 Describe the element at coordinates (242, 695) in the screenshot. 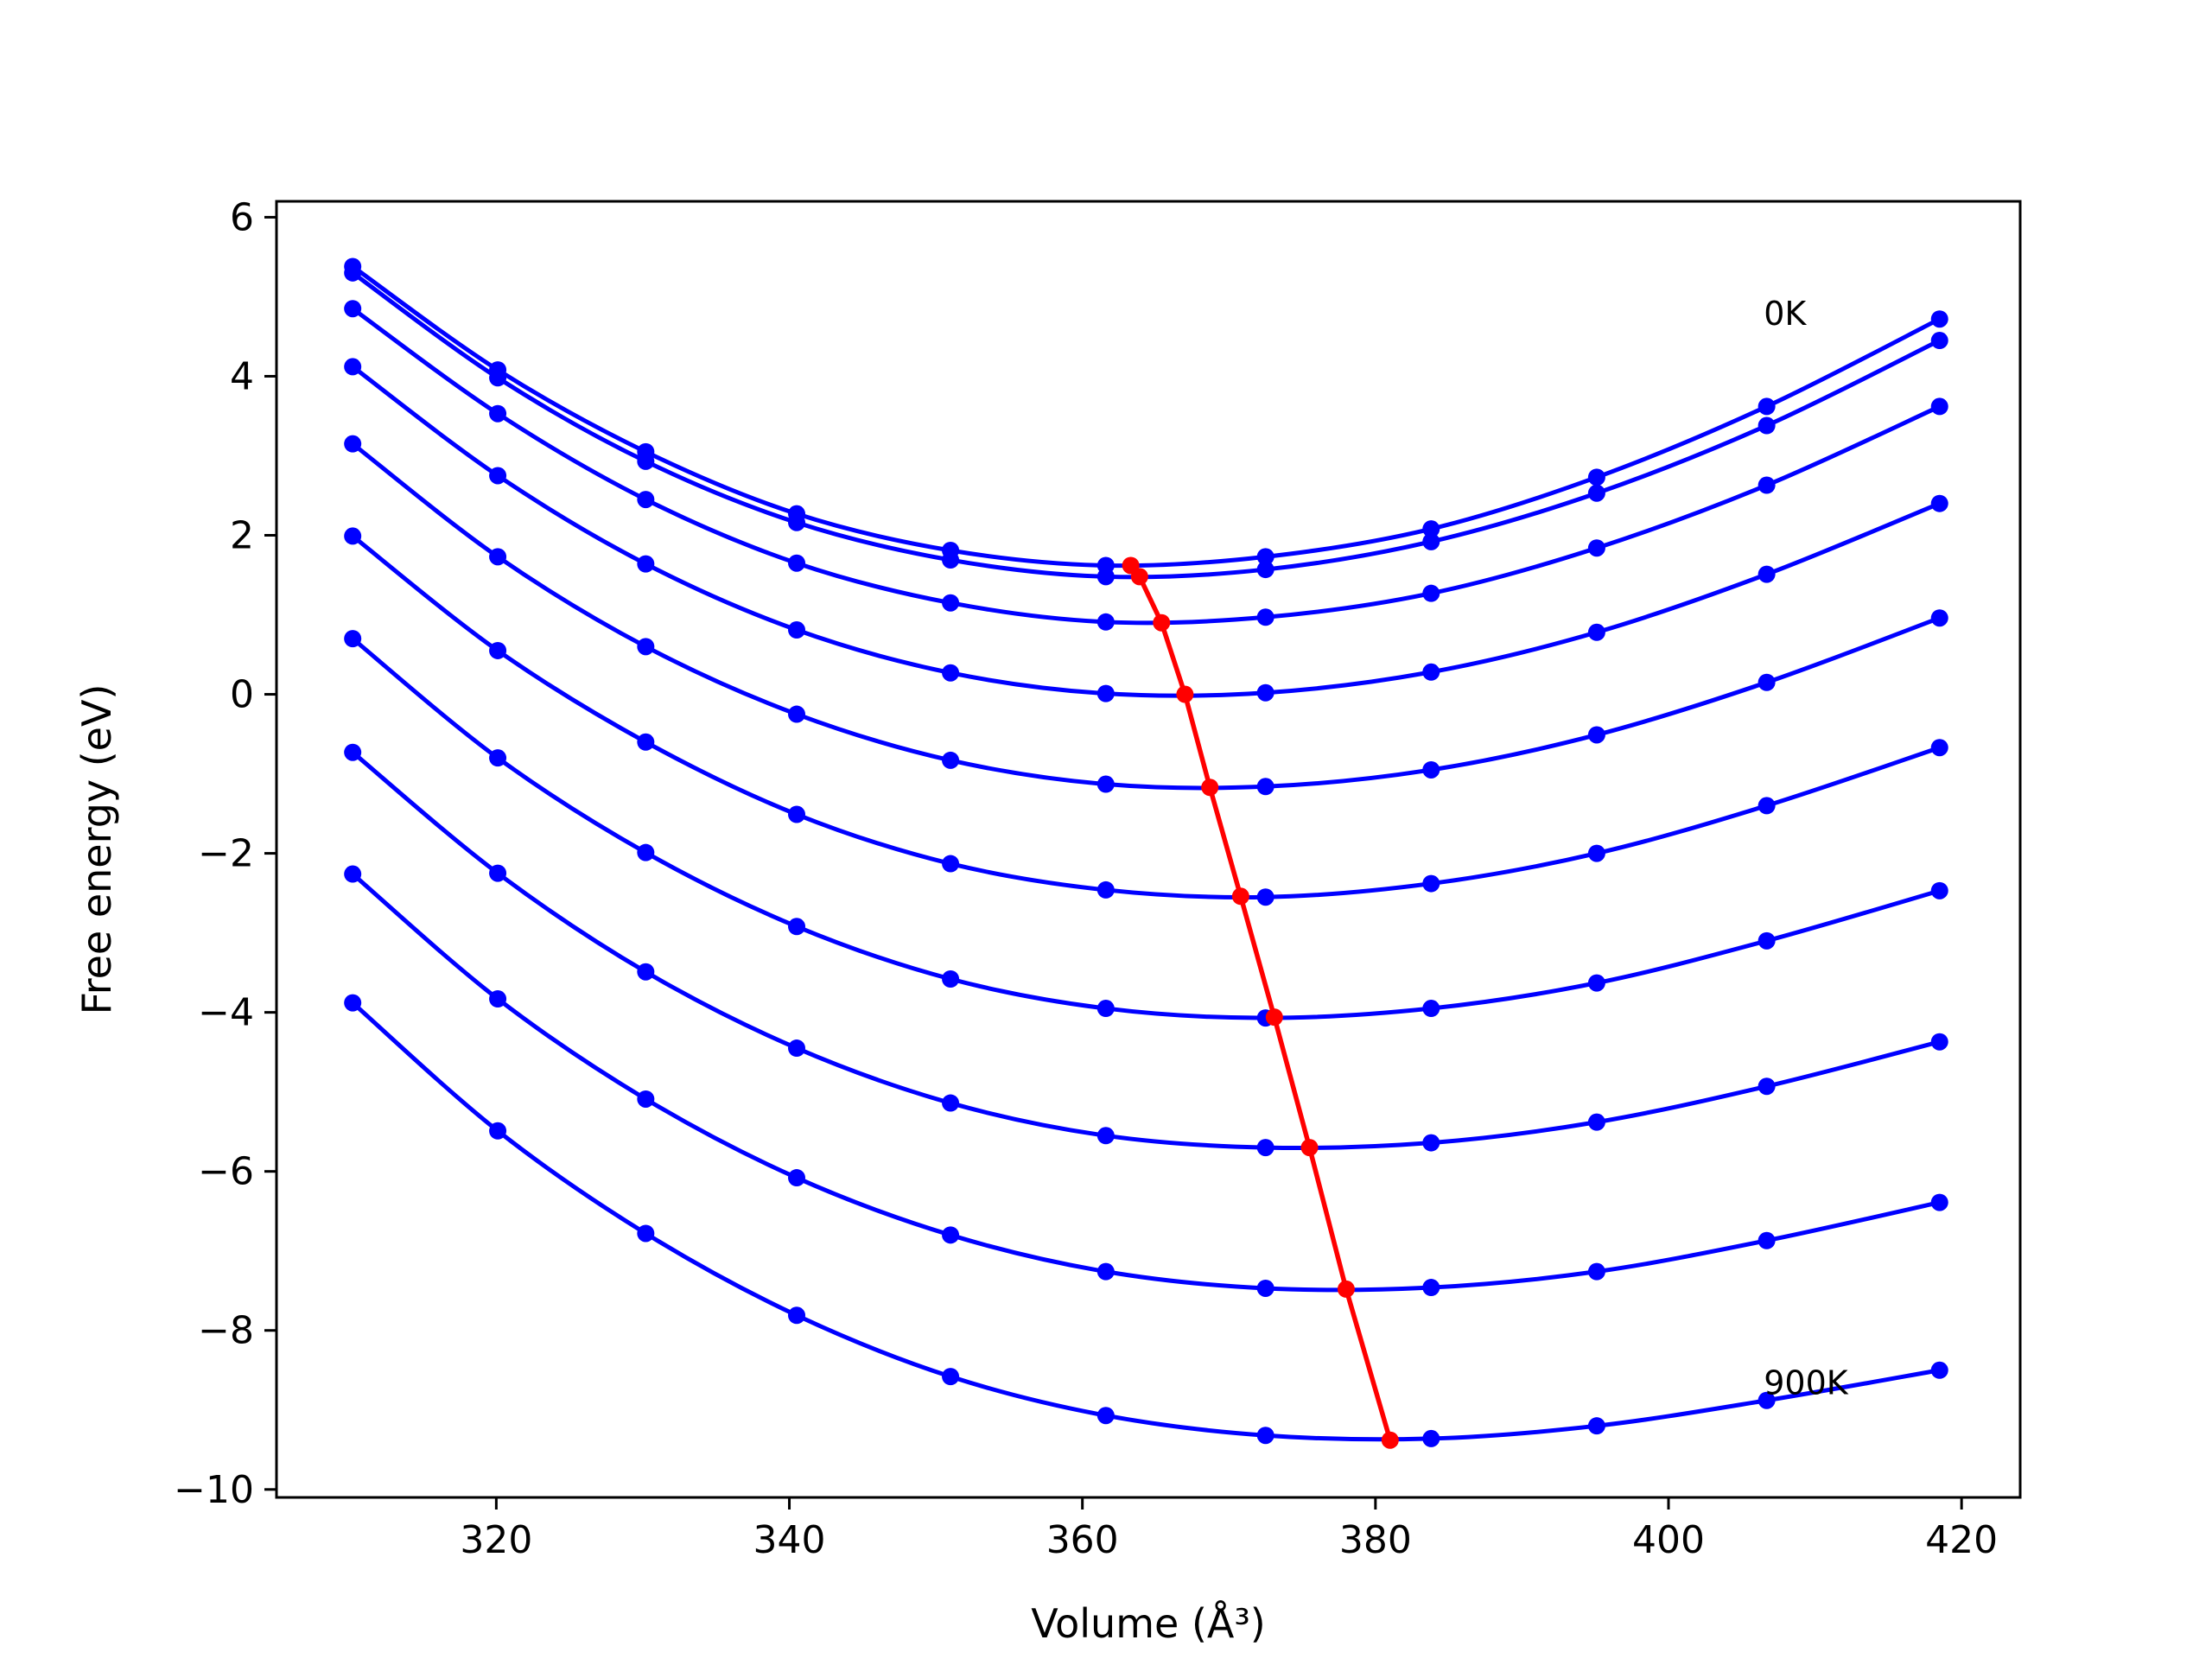

I see `y-tick-label: 0` at that location.